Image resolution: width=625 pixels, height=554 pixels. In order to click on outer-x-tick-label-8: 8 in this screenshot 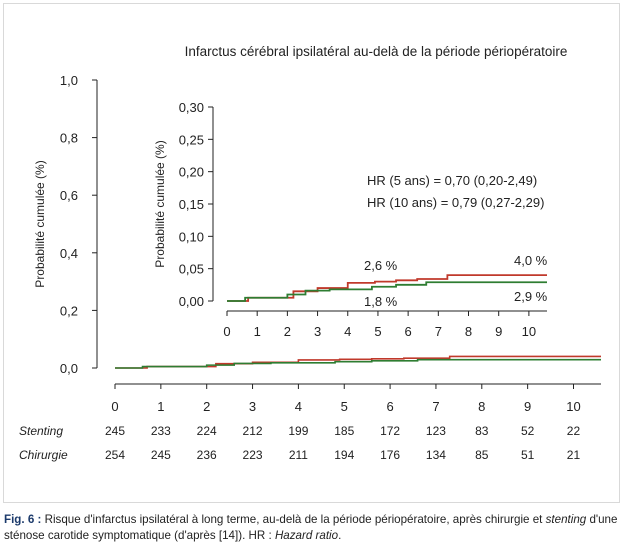, I will do `click(481, 406)`.